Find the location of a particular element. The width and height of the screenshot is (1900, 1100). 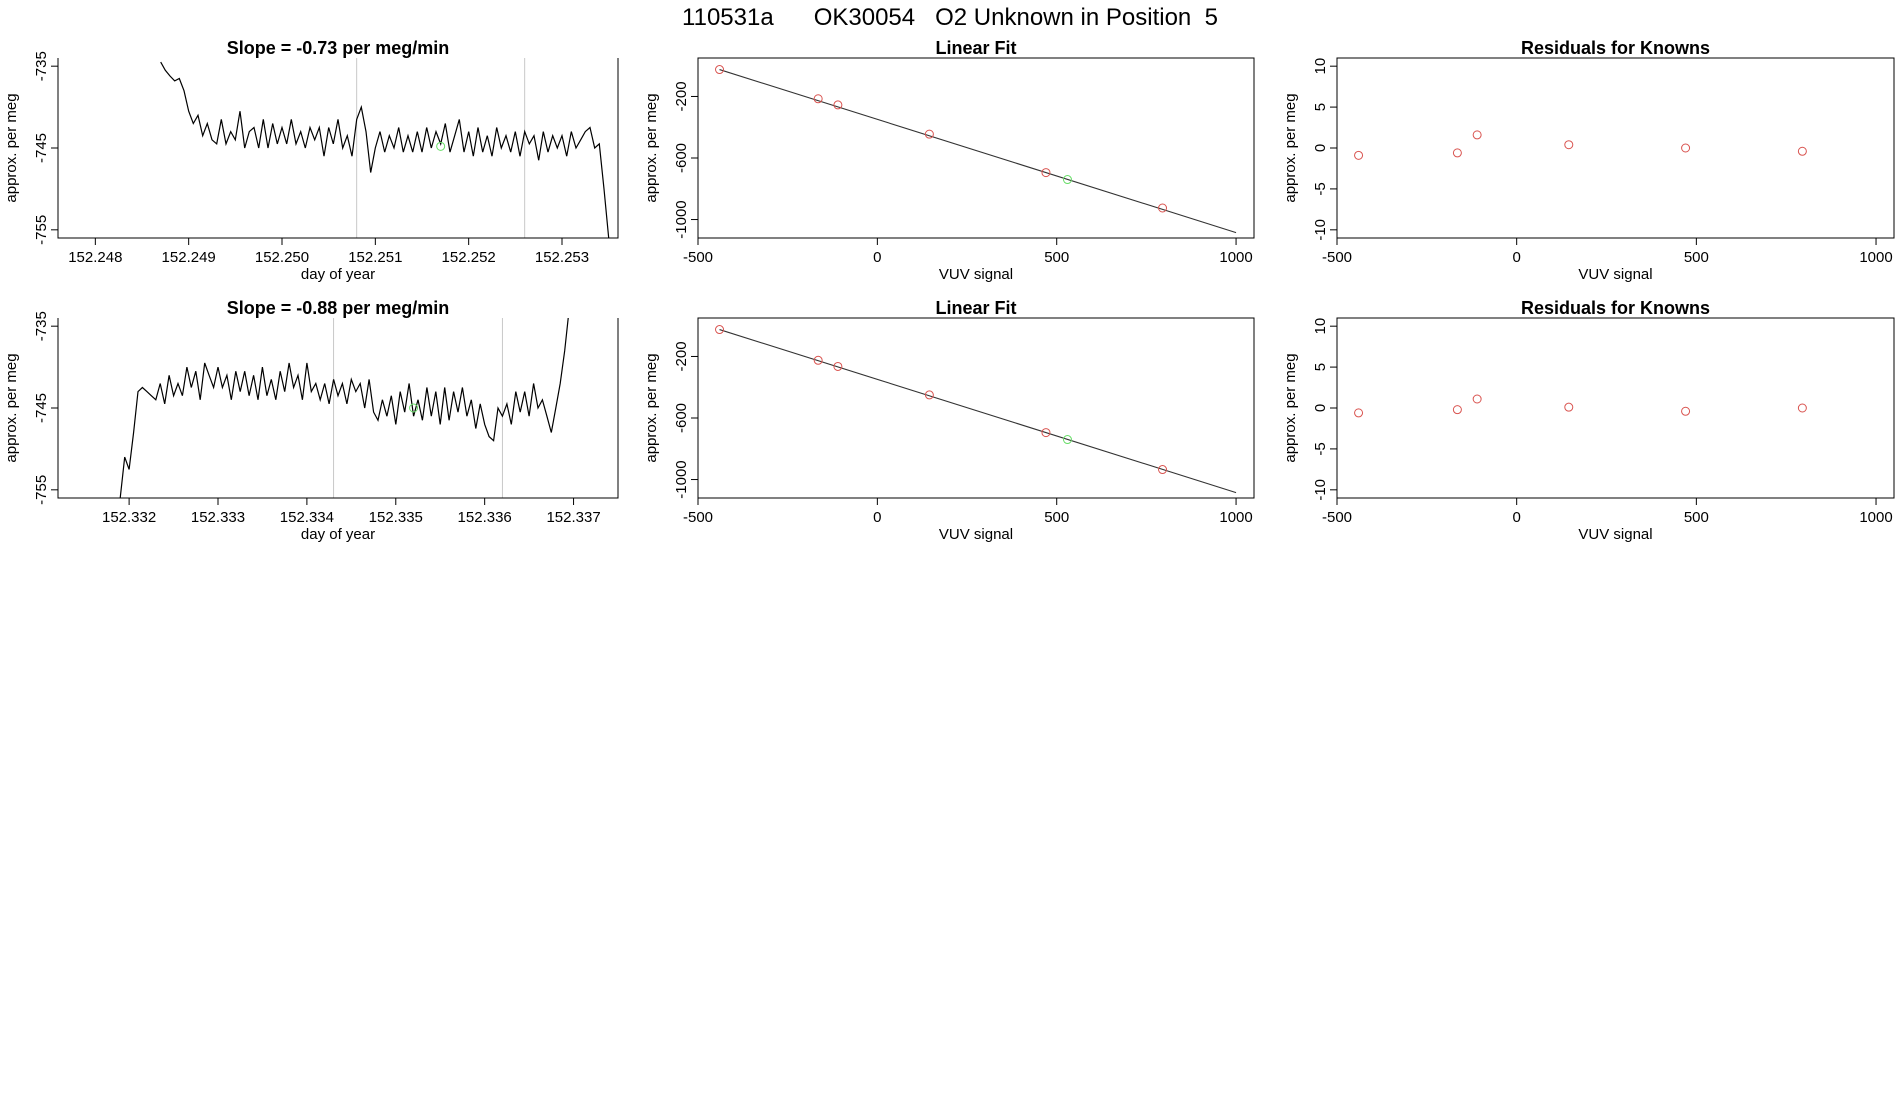

x-tick-label: 152.335 is located at coordinates (396, 517).